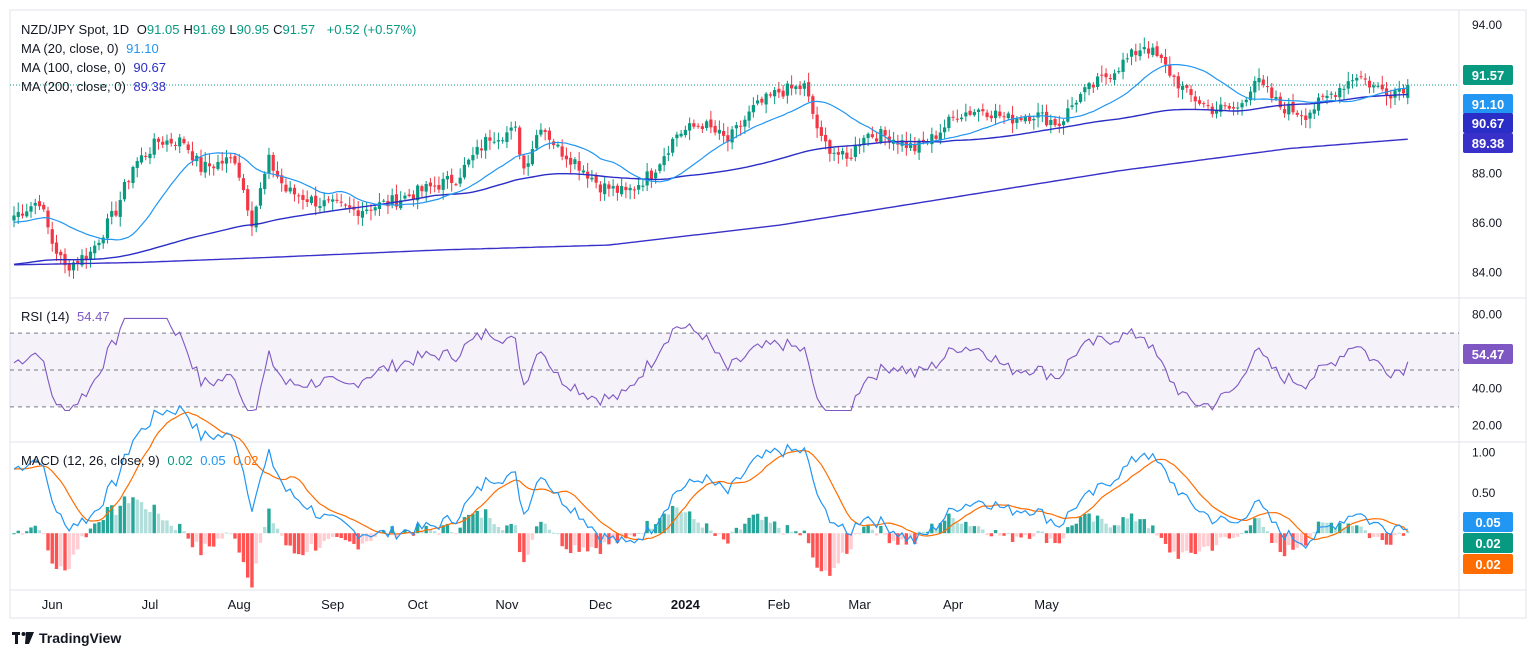  Describe the element at coordinates (213, 460) in the screenshot. I see `signal-value: 0.05` at that location.